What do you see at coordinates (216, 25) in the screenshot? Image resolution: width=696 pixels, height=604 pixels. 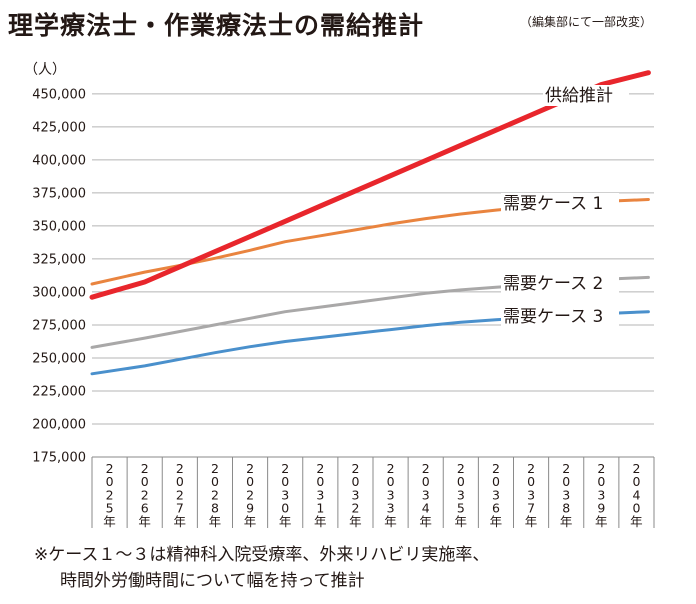 I see `page-title: 理学療法士・作業療法士の需給推計` at bounding box center [216, 25].